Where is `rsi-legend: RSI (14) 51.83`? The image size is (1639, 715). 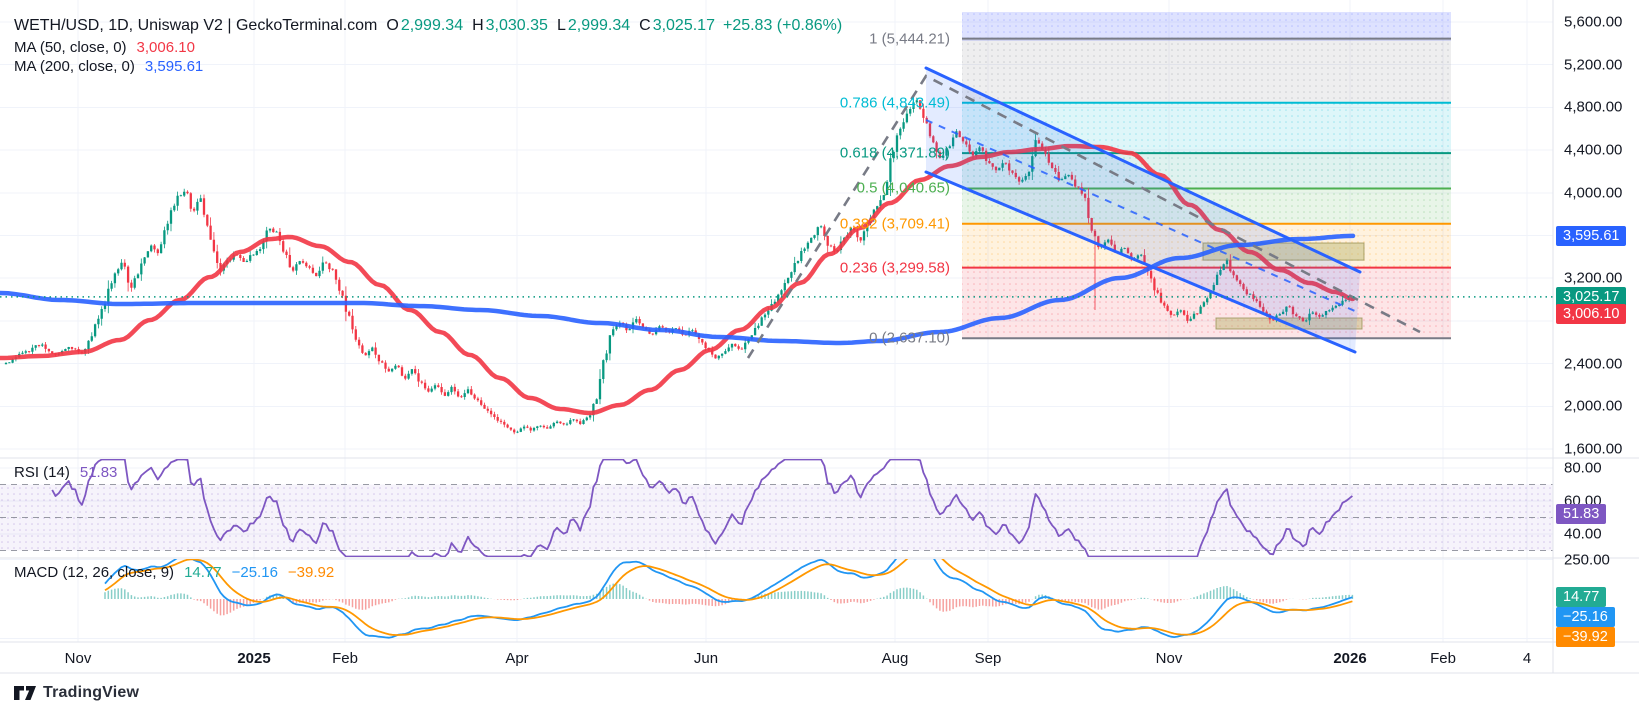 rsi-legend: RSI (14) 51.83 is located at coordinates (65, 472).